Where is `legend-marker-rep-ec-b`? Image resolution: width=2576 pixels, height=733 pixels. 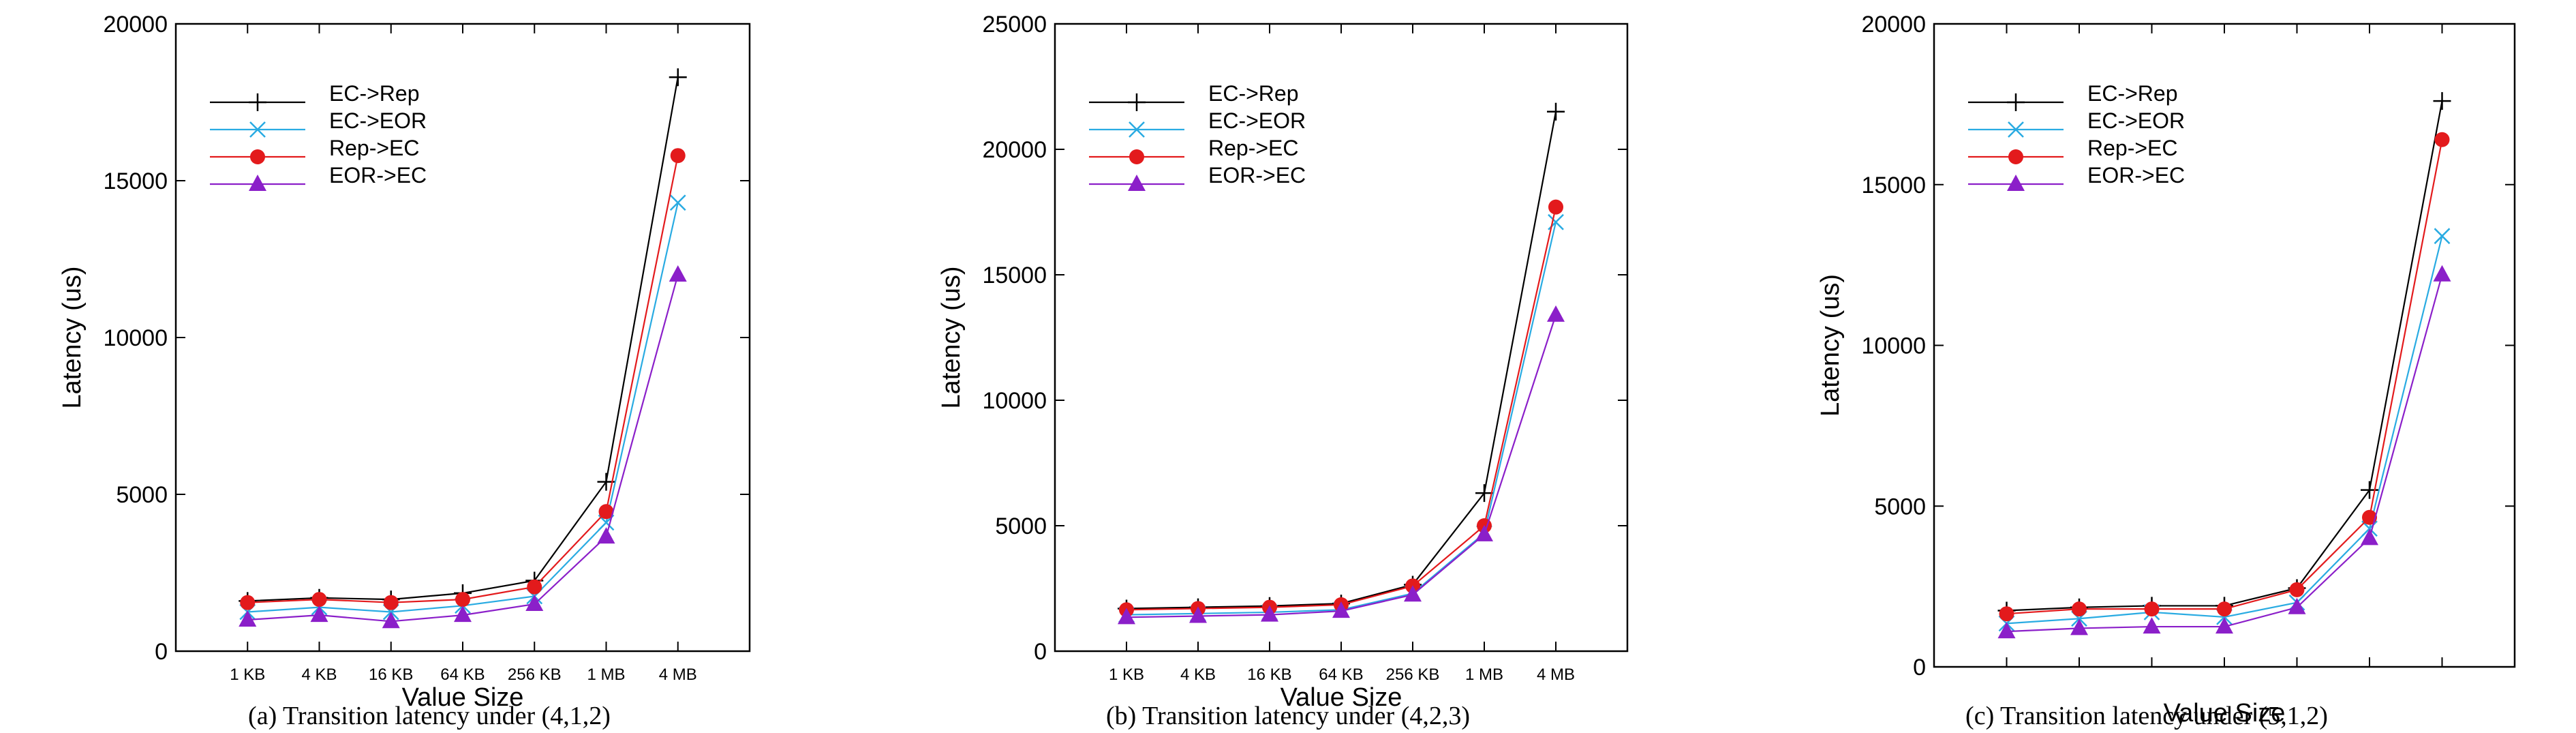 legend-marker-rep-ec-b is located at coordinates (1136, 156).